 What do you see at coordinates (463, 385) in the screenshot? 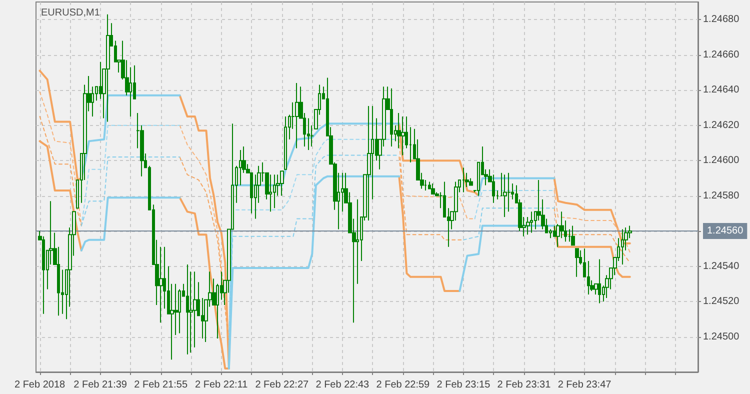
I see `x-tick-label: 2 Feb 23:15` at bounding box center [463, 385].